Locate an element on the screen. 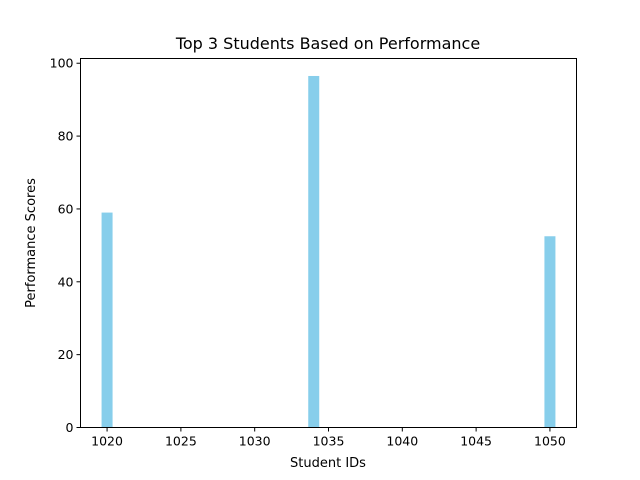  y-axis: 0 20 40 60 80 100 is located at coordinates (65, 245).